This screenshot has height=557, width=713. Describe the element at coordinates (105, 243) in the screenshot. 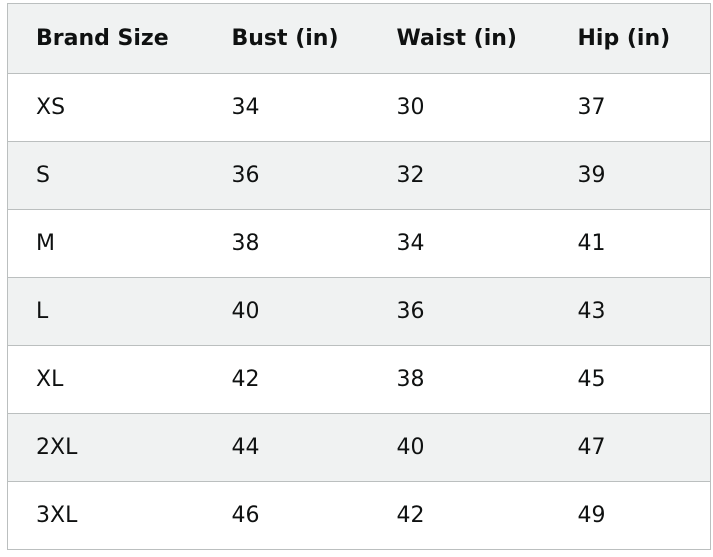

I see `table-cell: M` at that location.